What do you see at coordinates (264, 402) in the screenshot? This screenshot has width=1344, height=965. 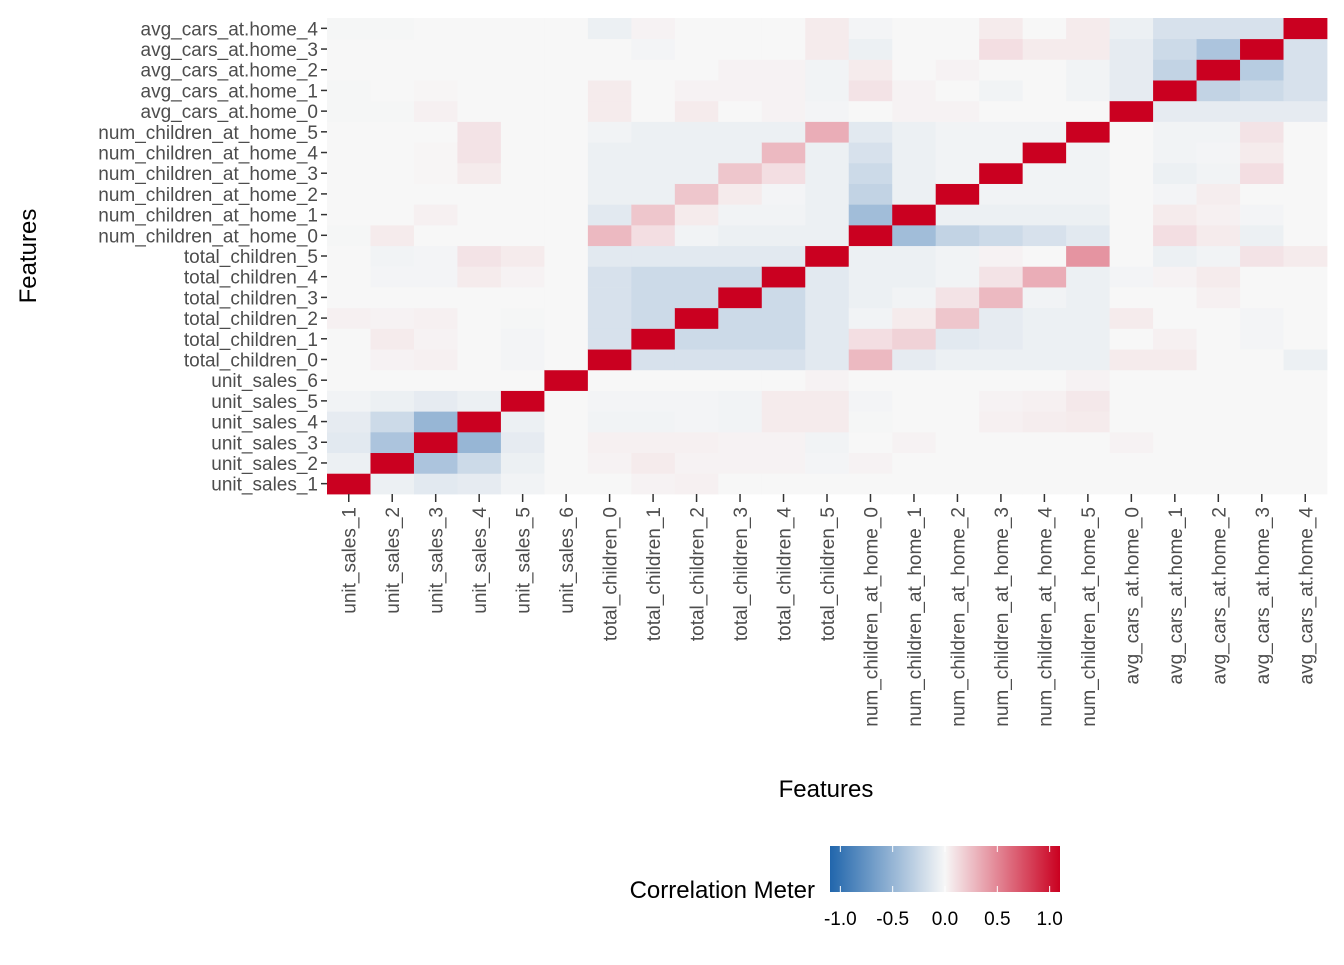 I see `y-tick-label: unit_sales_5` at bounding box center [264, 402].